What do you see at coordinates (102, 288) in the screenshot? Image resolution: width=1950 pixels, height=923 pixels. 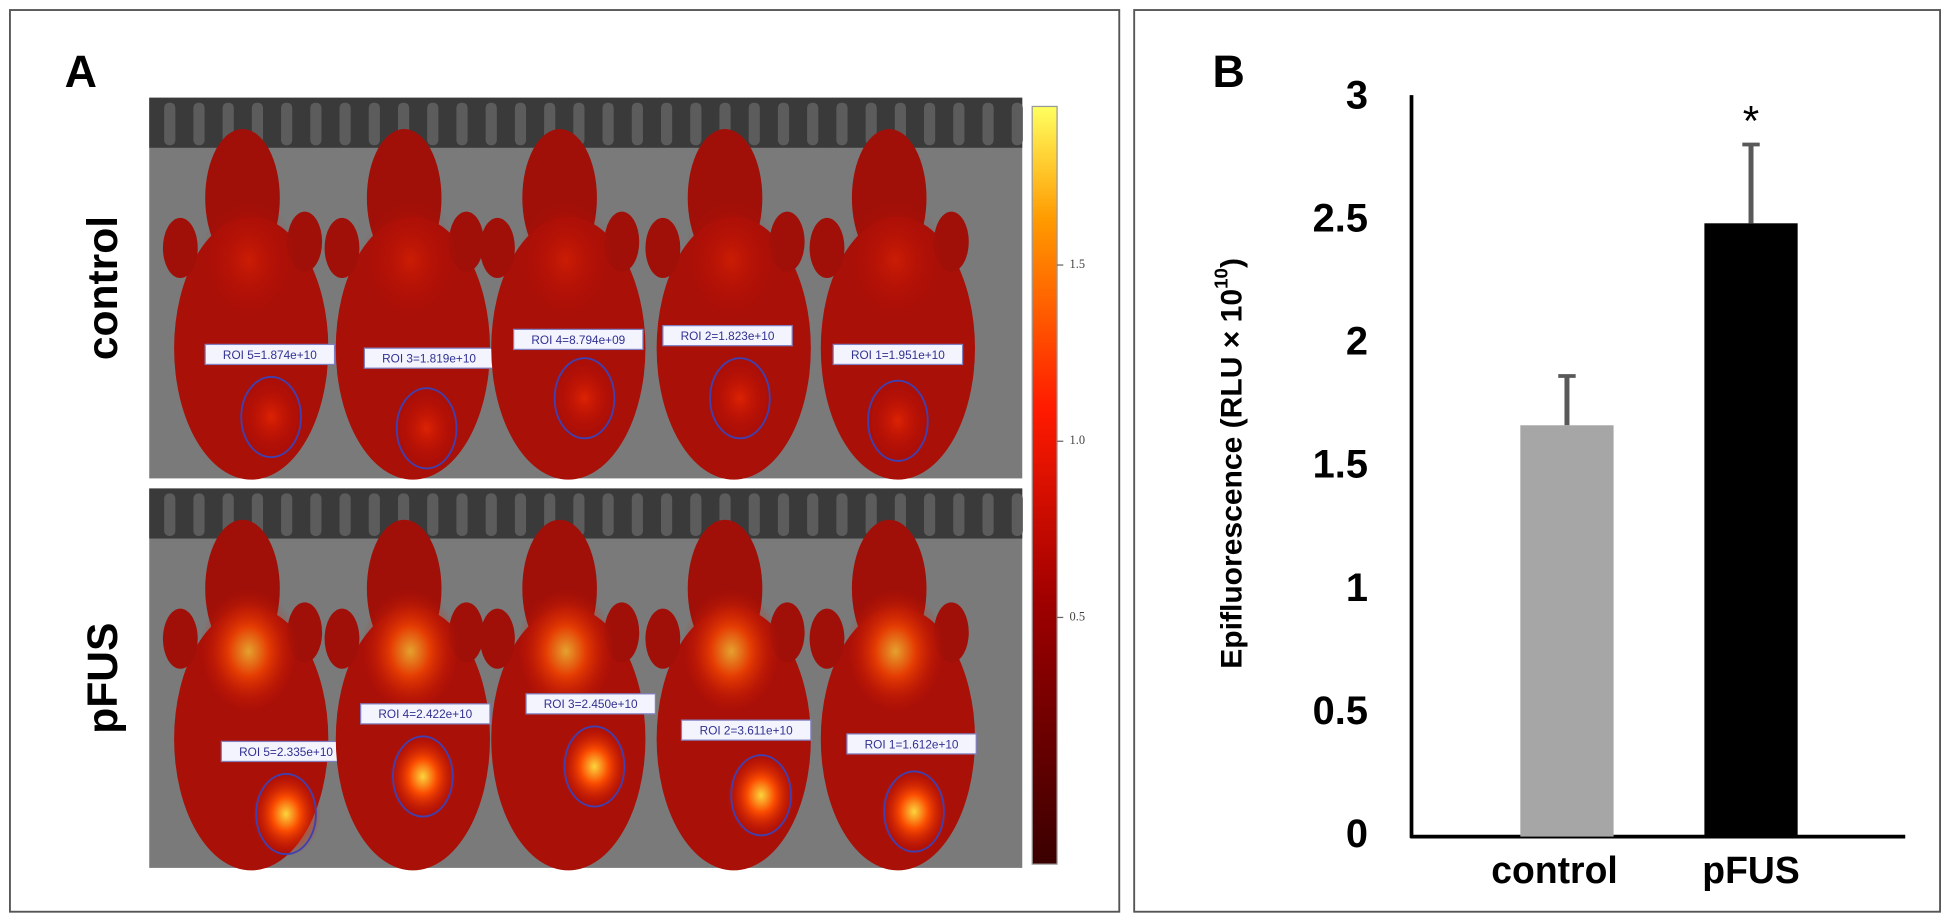 I see `row-label: control` at bounding box center [102, 288].